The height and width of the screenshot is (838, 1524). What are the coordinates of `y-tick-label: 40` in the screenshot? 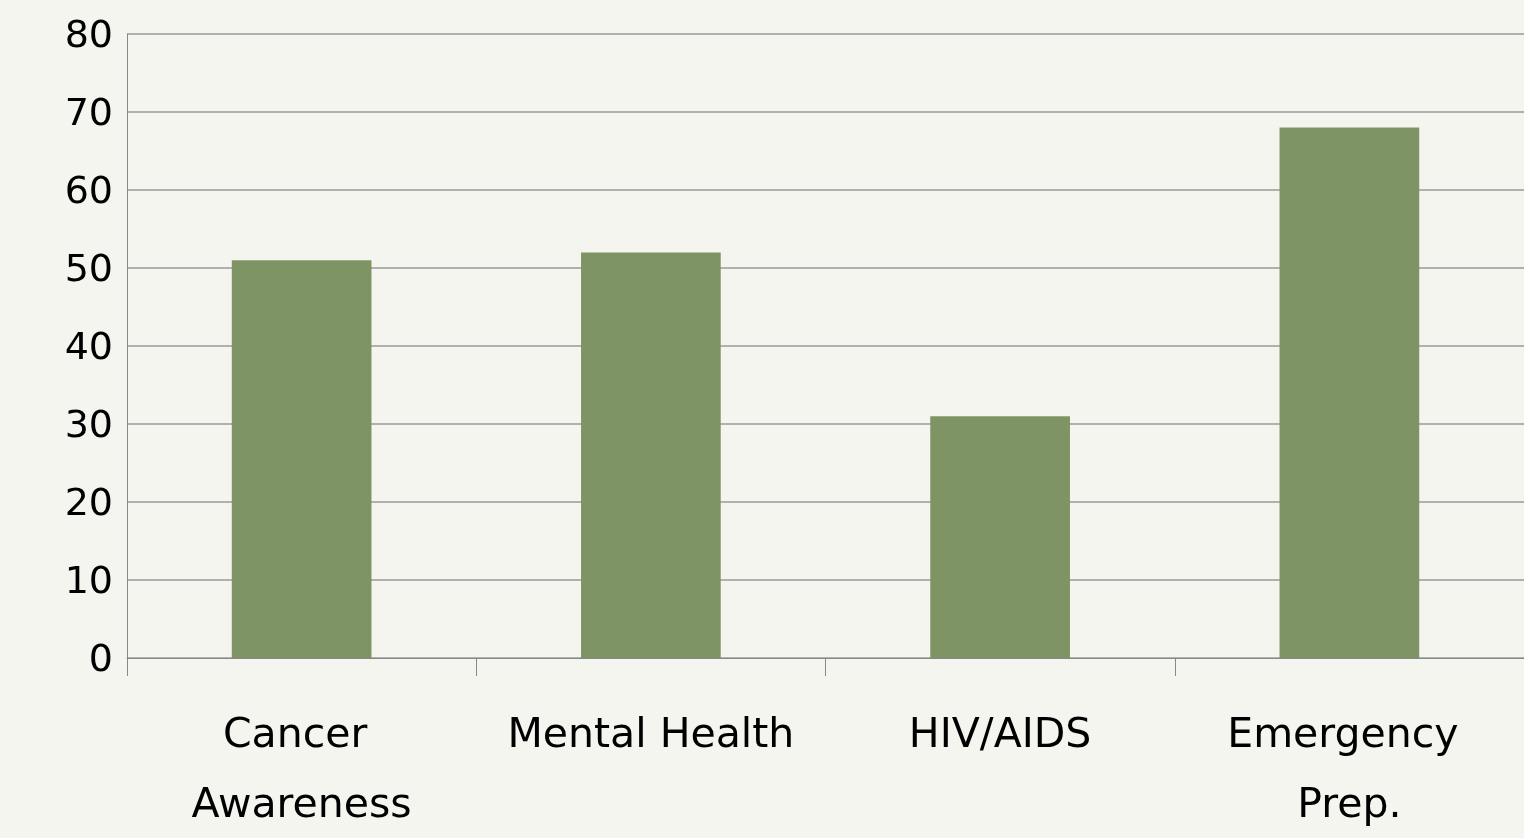 It's located at (88, 346).